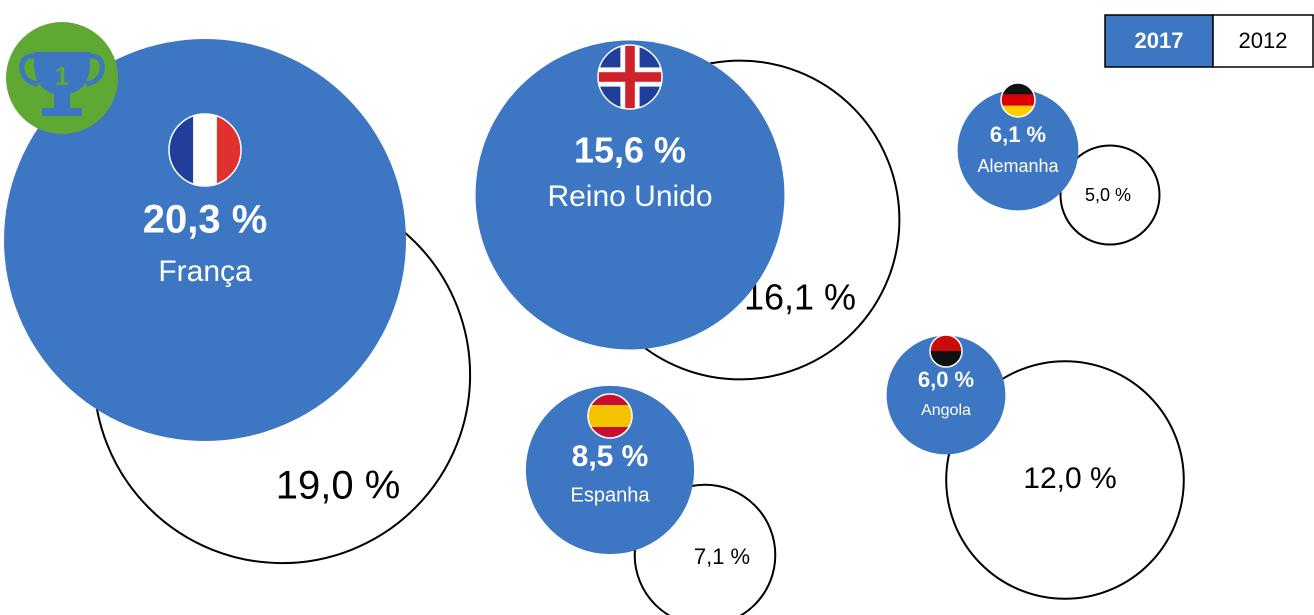 Image resolution: width=1314 pixels, height=615 pixels. Describe the element at coordinates (946, 410) in the screenshot. I see `category-label: Angola` at that location.